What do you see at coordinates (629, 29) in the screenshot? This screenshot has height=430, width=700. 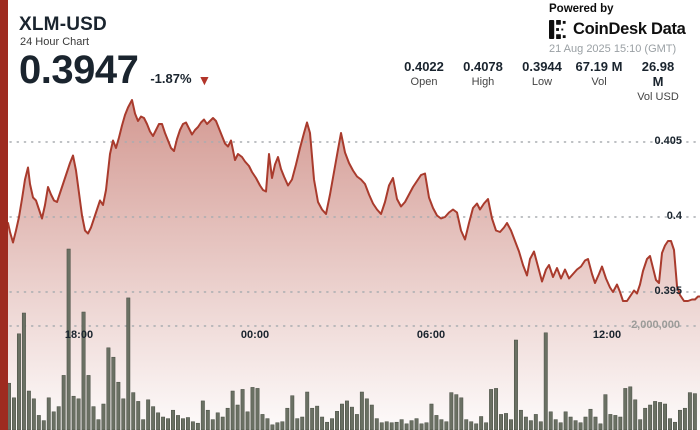 I see `coindesk-brand-text: CoinDesk Data` at bounding box center [629, 29].